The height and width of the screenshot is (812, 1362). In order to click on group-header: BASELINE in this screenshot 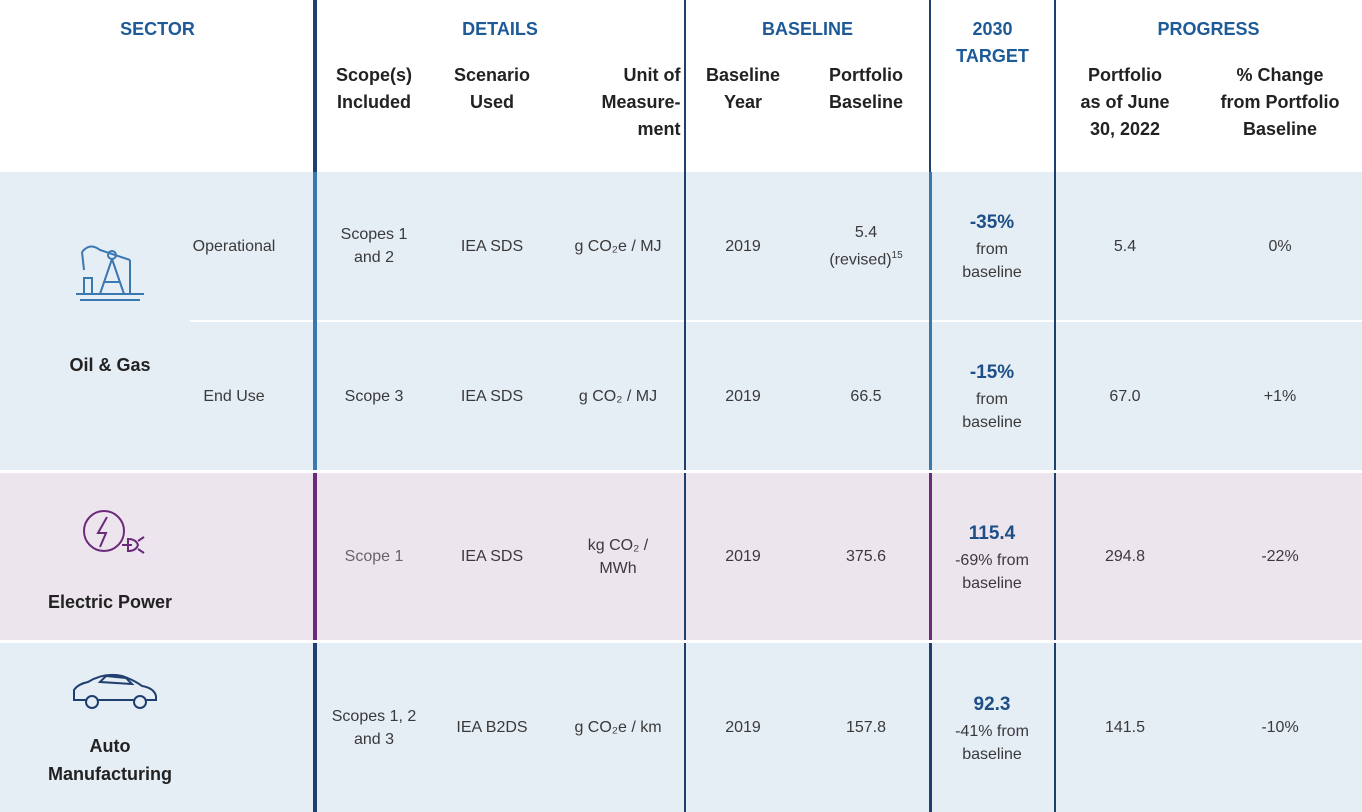, I will do `click(807, 29)`.